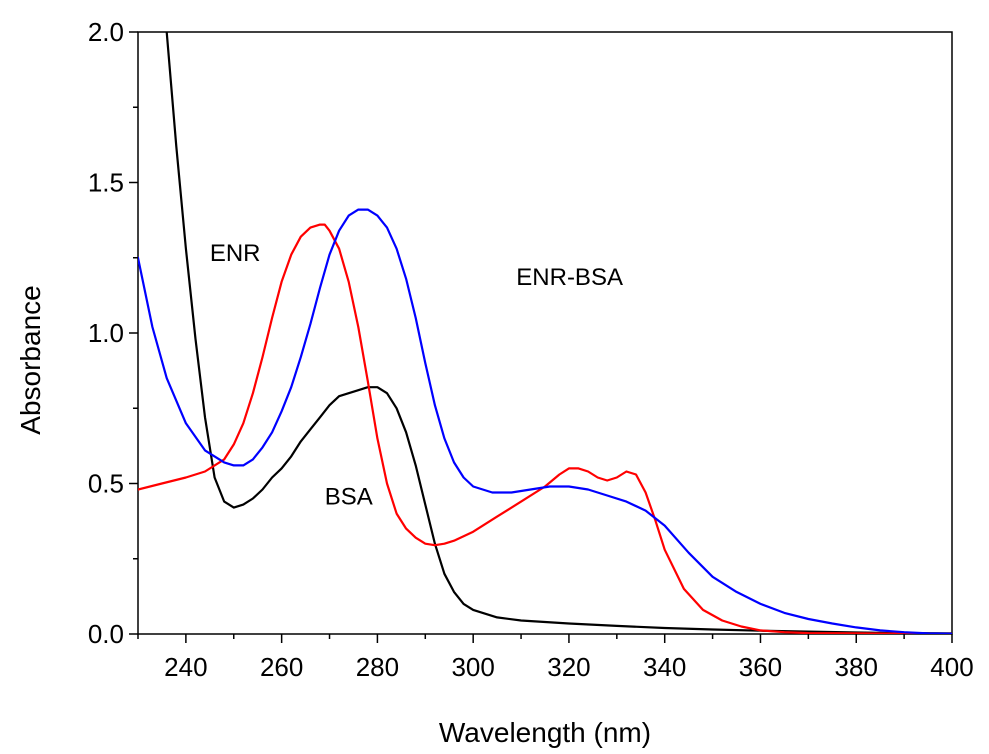 The width and height of the screenshot is (989, 754). I want to click on x-tick-label: 380, so click(856, 667).